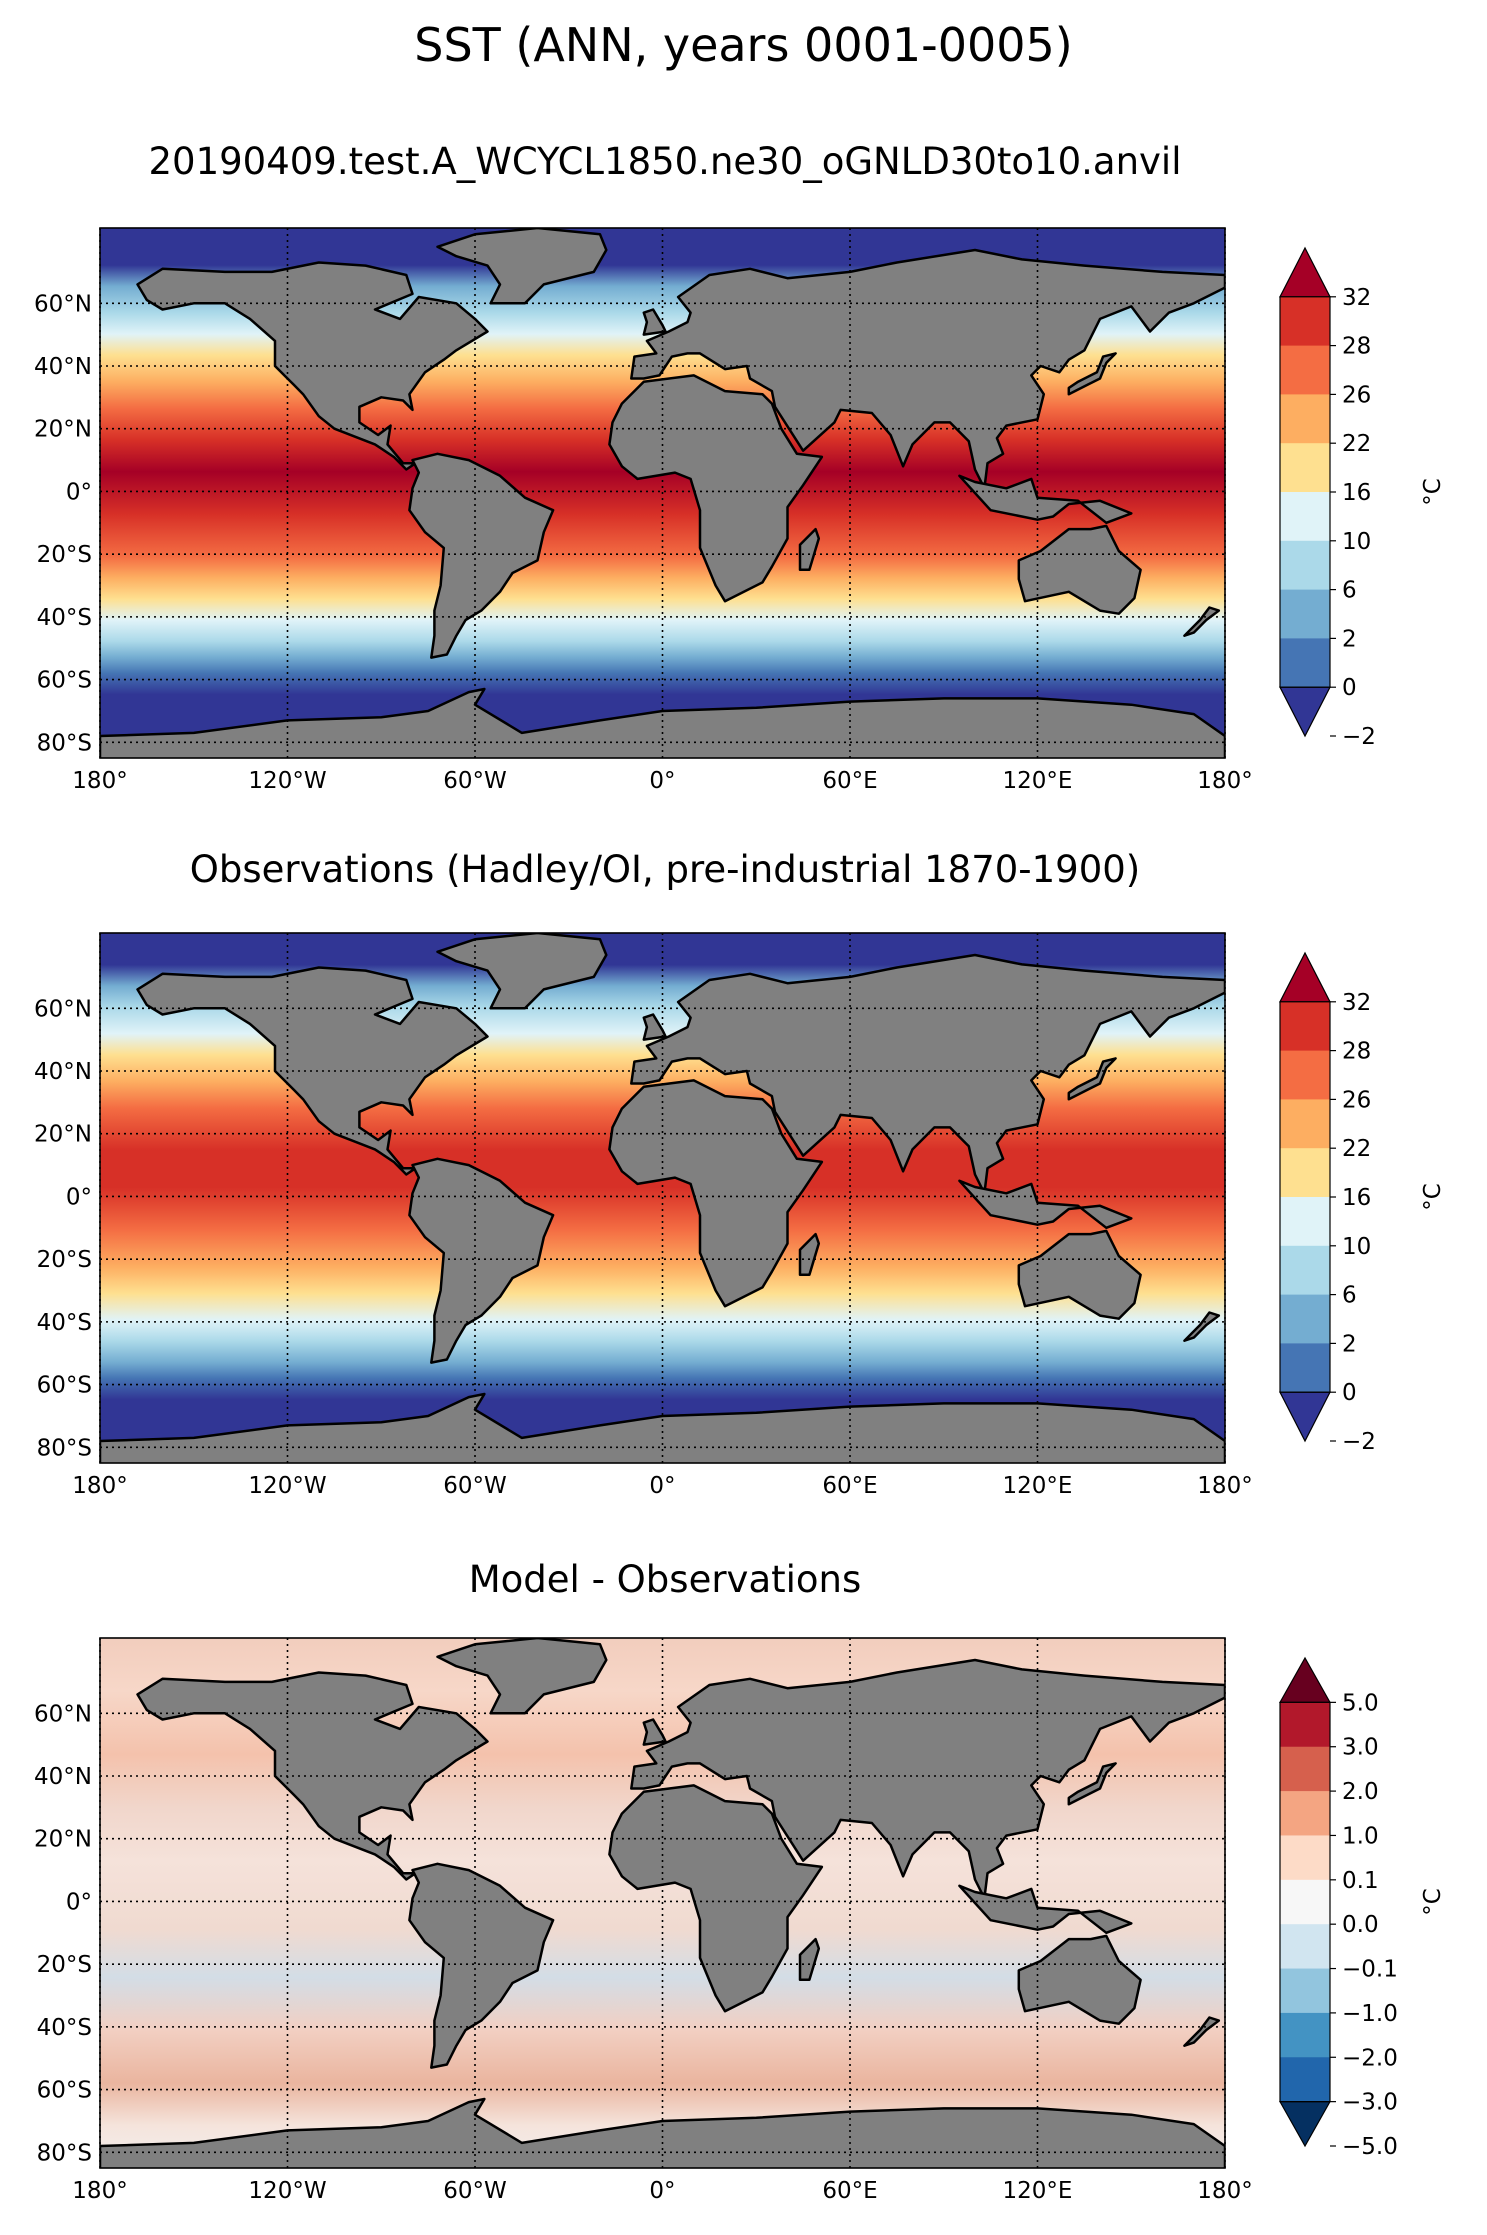  Describe the element at coordinates (1045, 1204) in the screenshot. I see `land-indonesia` at that location.